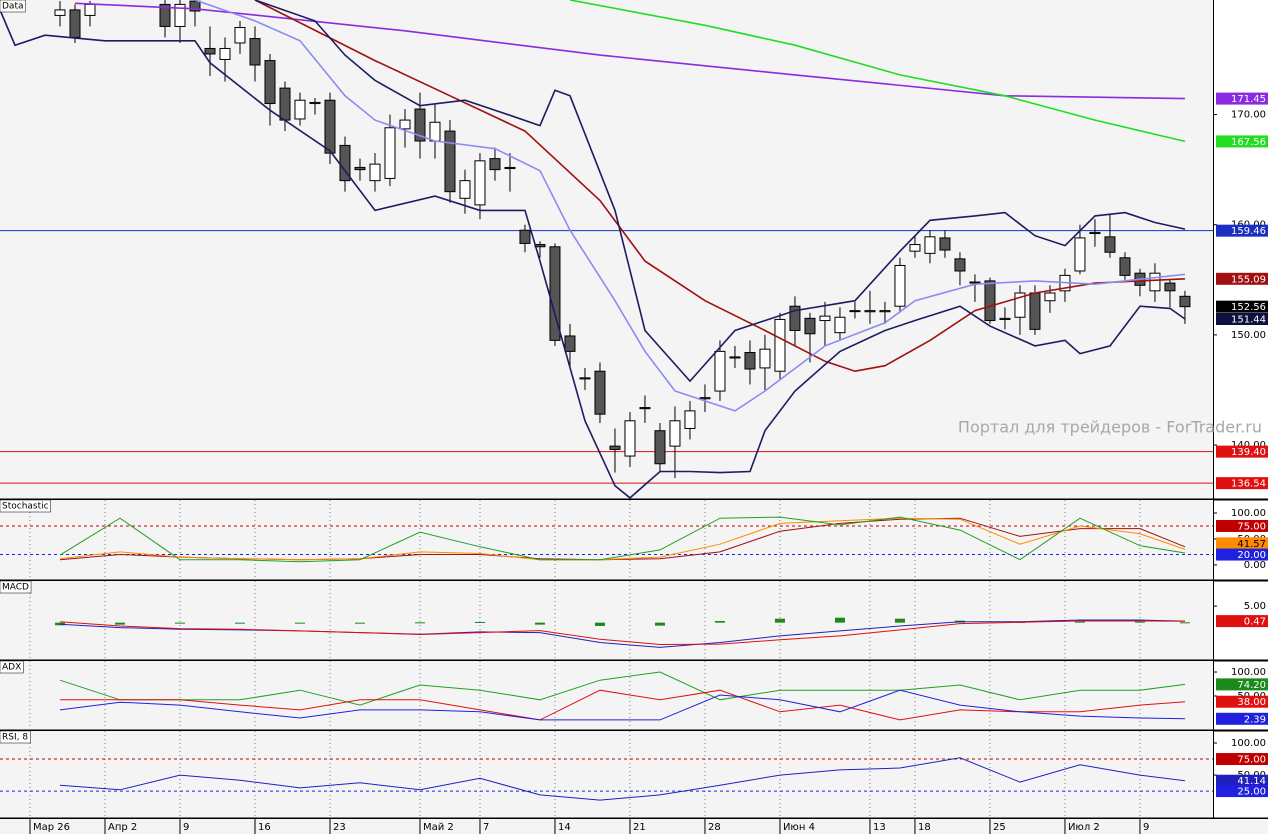 The height and width of the screenshot is (834, 1268). What do you see at coordinates (639, 827) in the screenshot?
I see `x-tick-label: 21` at bounding box center [639, 827].